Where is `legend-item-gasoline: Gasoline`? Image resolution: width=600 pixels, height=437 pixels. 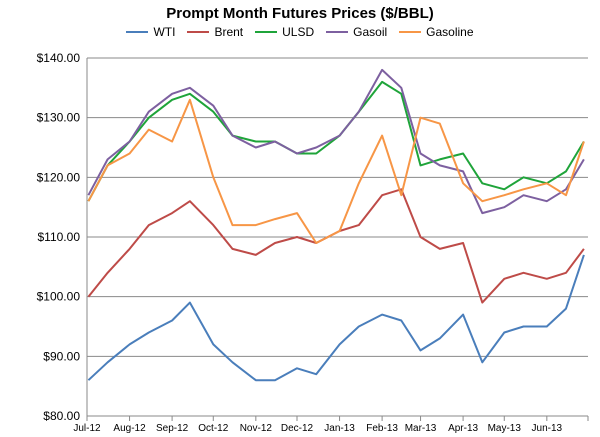
legend-item-gasoline: Gasoline is located at coordinates (436, 32).